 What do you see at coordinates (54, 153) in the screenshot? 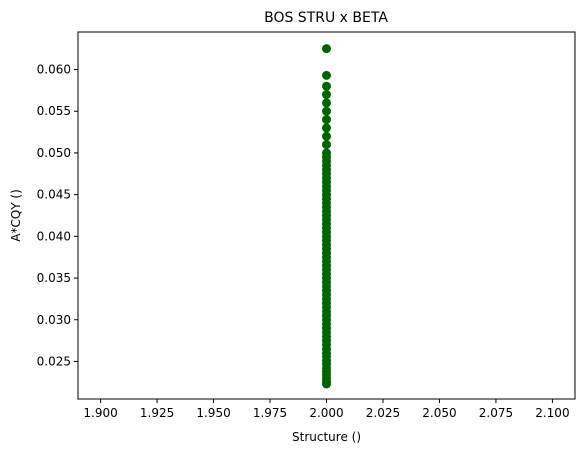
I see `y-tick-label: 0.050` at bounding box center [54, 153].